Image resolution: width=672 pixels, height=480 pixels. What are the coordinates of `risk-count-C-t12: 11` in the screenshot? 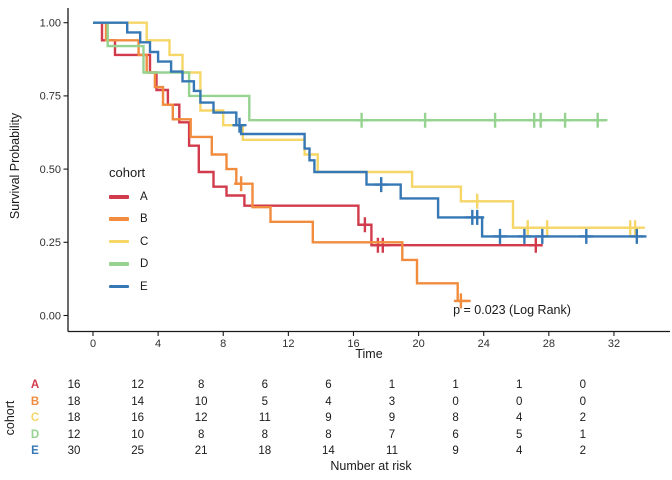 It's located at (264, 418).